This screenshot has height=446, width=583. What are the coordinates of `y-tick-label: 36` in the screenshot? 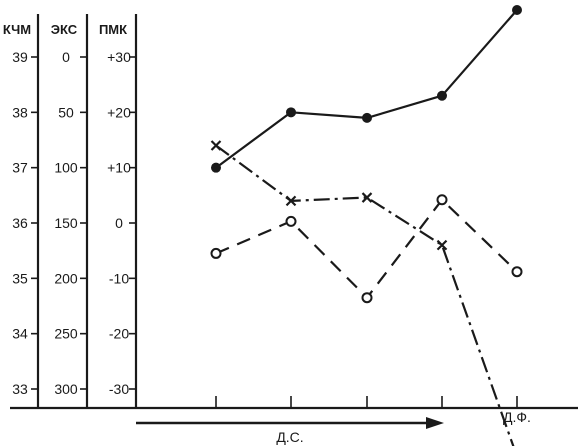 It's located at (20, 223).